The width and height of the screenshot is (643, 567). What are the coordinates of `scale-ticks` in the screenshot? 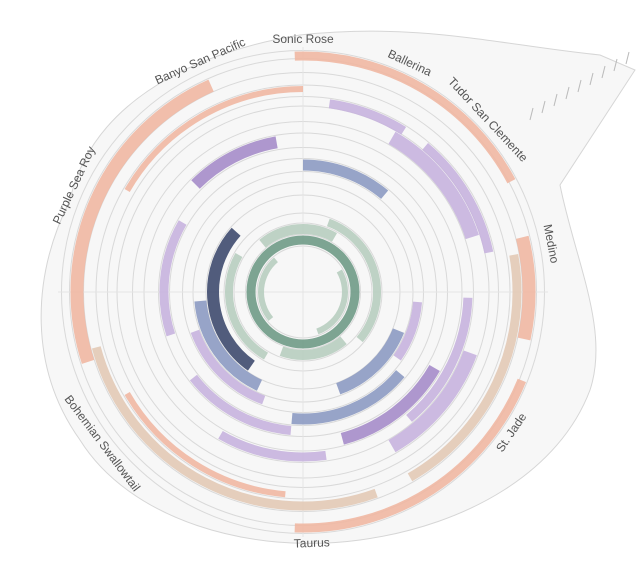 It's located at (579, 86).